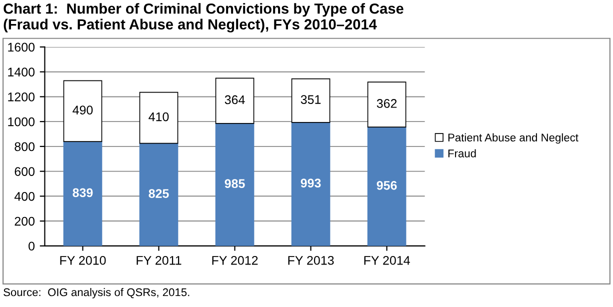 This screenshot has width=613, height=307. I want to click on y-tick-label: 0, so click(31, 246).